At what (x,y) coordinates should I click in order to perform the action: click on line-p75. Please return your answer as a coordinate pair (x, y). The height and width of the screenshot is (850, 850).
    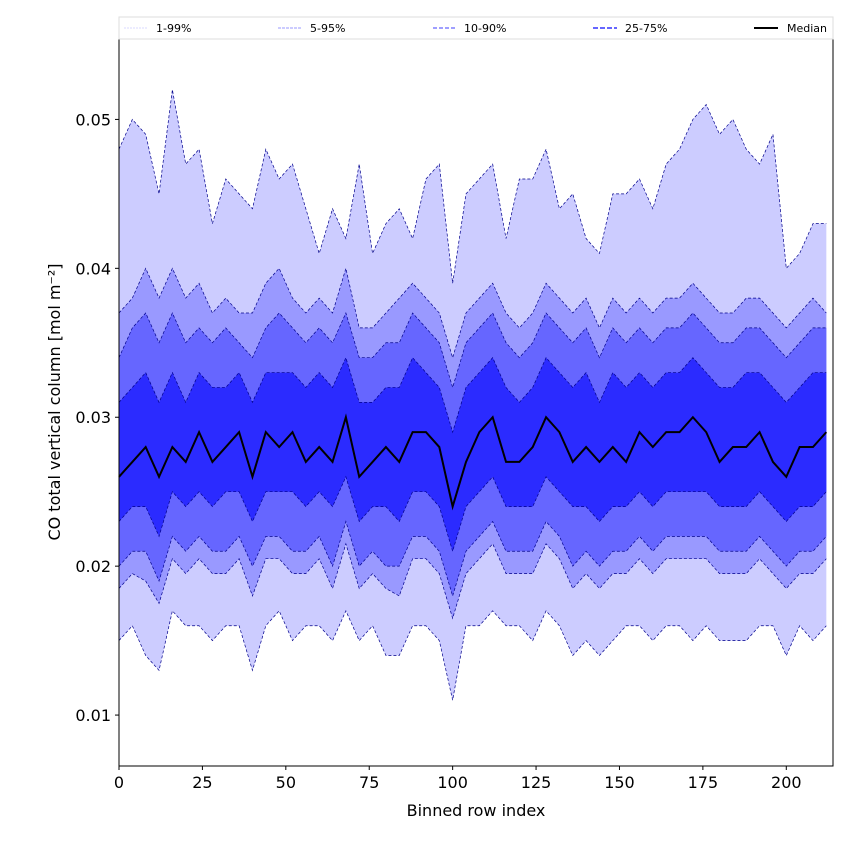
    Looking at the image, I should click on (472, 395).